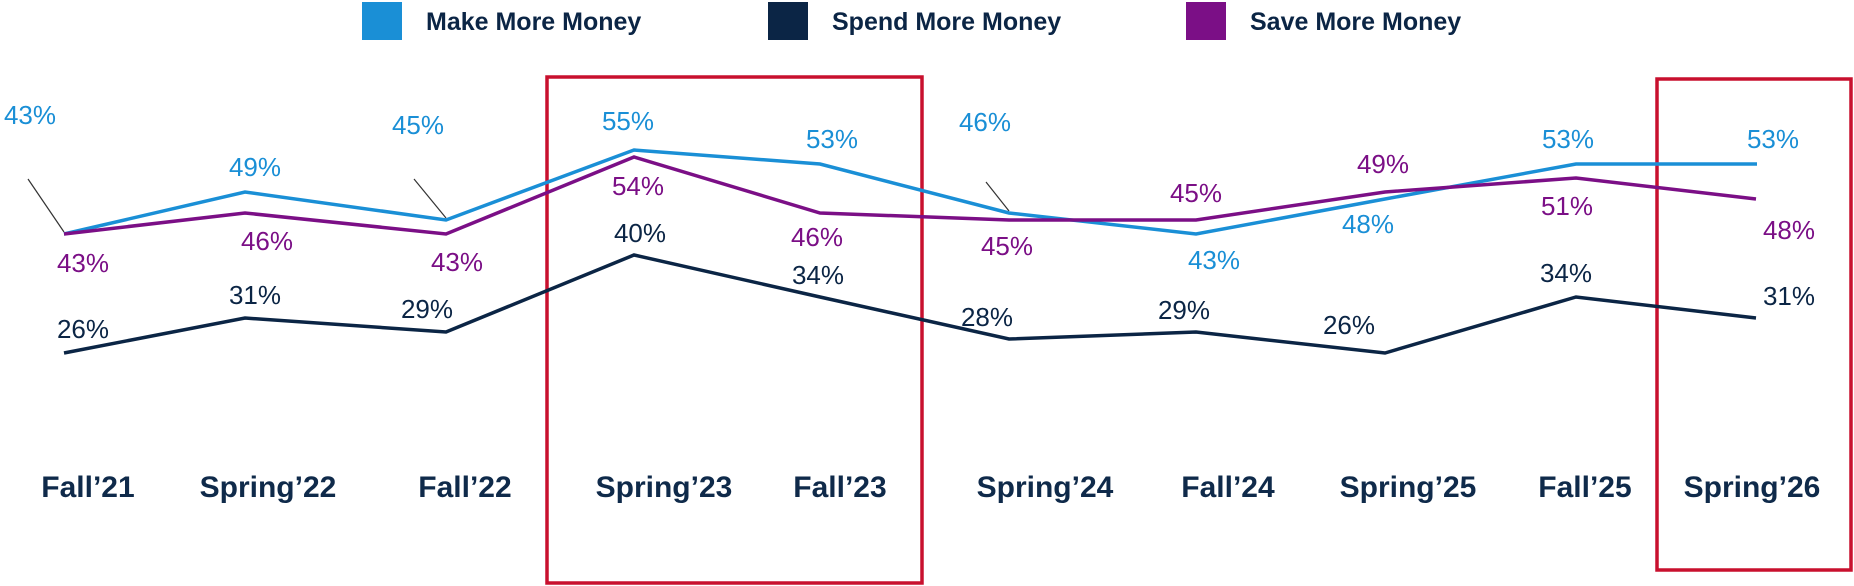 The width and height of the screenshot is (1854, 586). Describe the element at coordinates (1368, 224) in the screenshot. I see `data-label-make-more-money-spring-25: 48%` at that location.